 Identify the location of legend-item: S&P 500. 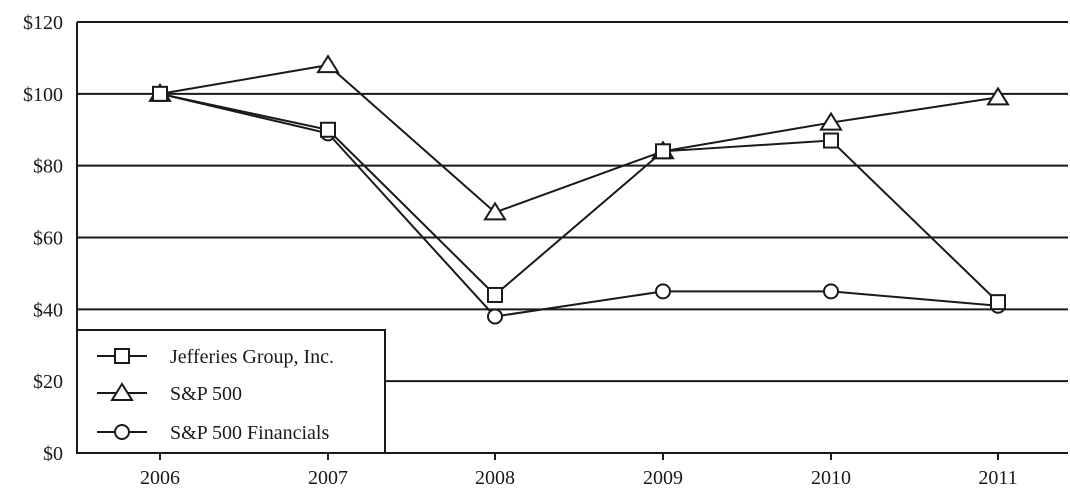
(169, 393).